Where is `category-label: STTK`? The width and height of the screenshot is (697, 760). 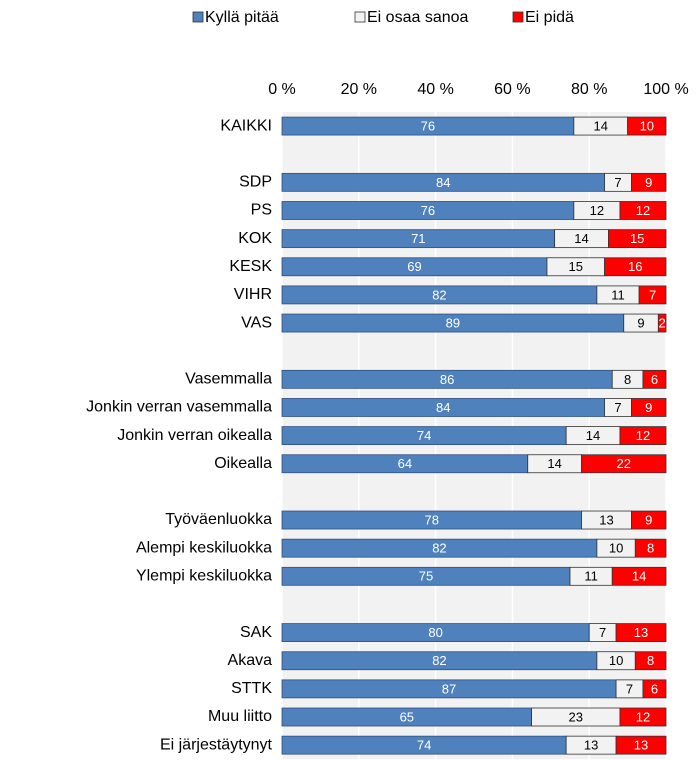
category-label: STTK is located at coordinates (251, 688).